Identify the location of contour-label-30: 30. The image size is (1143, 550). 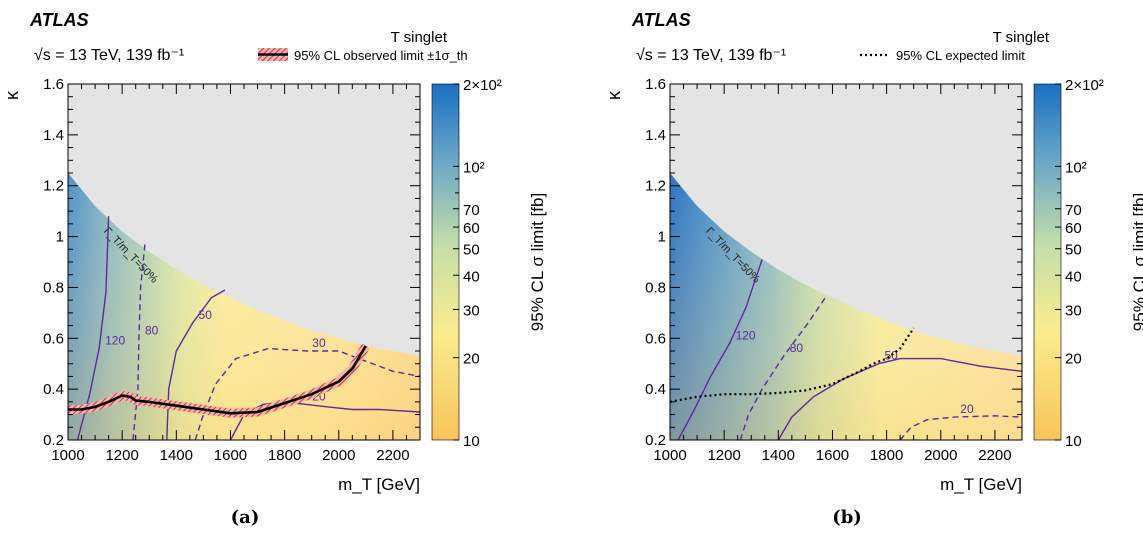
(319, 343).